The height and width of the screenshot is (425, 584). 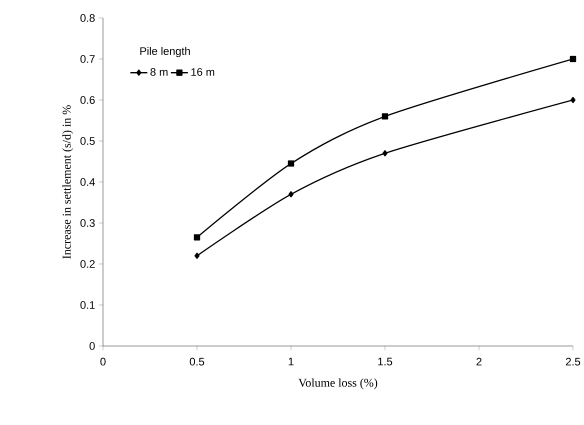 What do you see at coordinates (68, 182) in the screenshot?
I see `y-axis-title: Increase in settlement (s/d) in %` at bounding box center [68, 182].